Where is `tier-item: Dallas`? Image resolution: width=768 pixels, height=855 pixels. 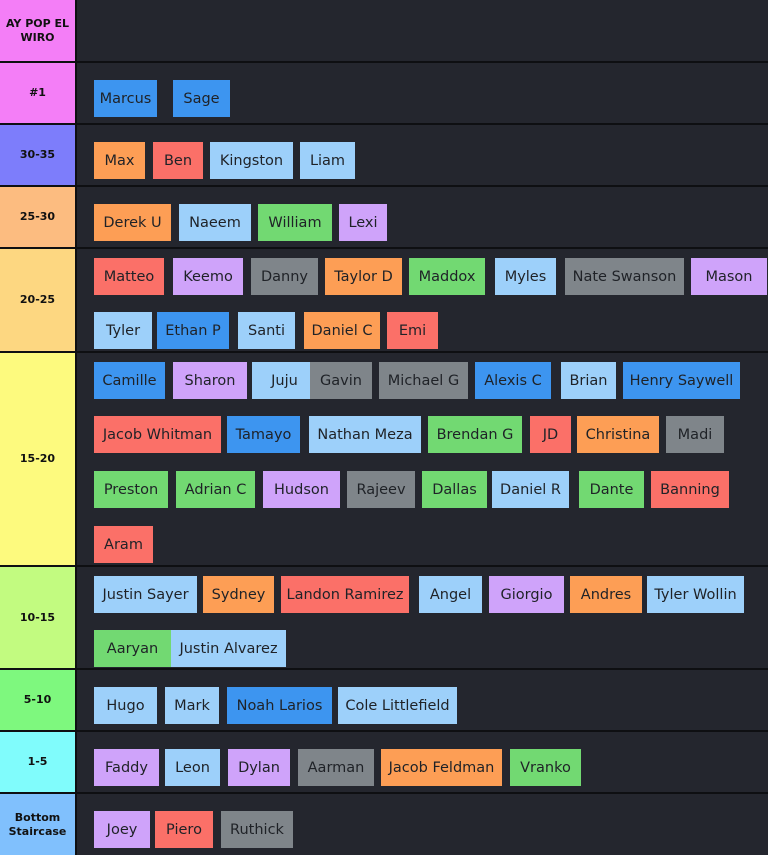
tier-item: Dallas is located at coordinates (454, 489).